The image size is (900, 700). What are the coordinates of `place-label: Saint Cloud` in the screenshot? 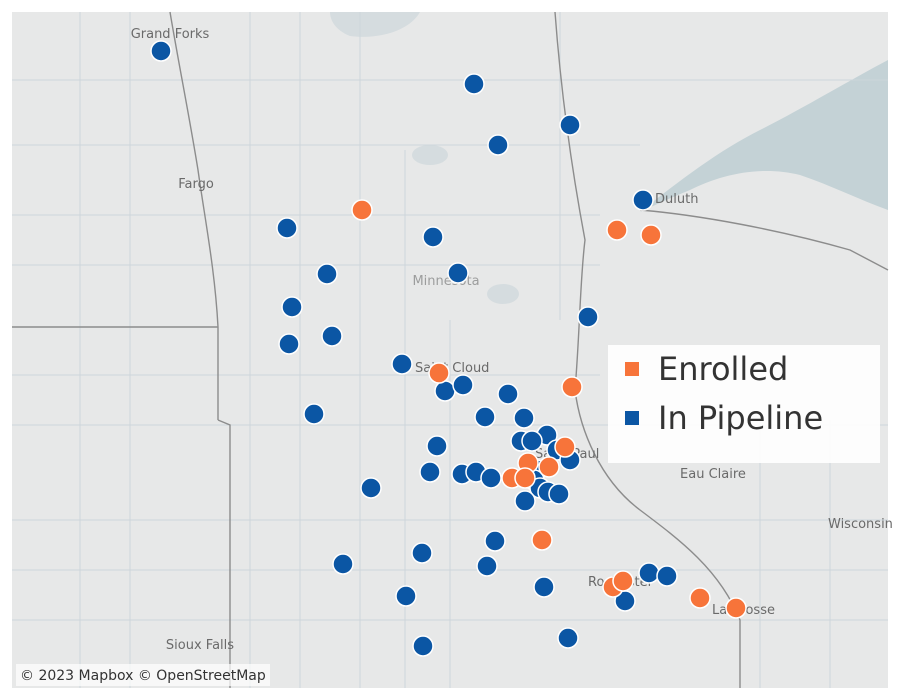 It's located at (452, 368).